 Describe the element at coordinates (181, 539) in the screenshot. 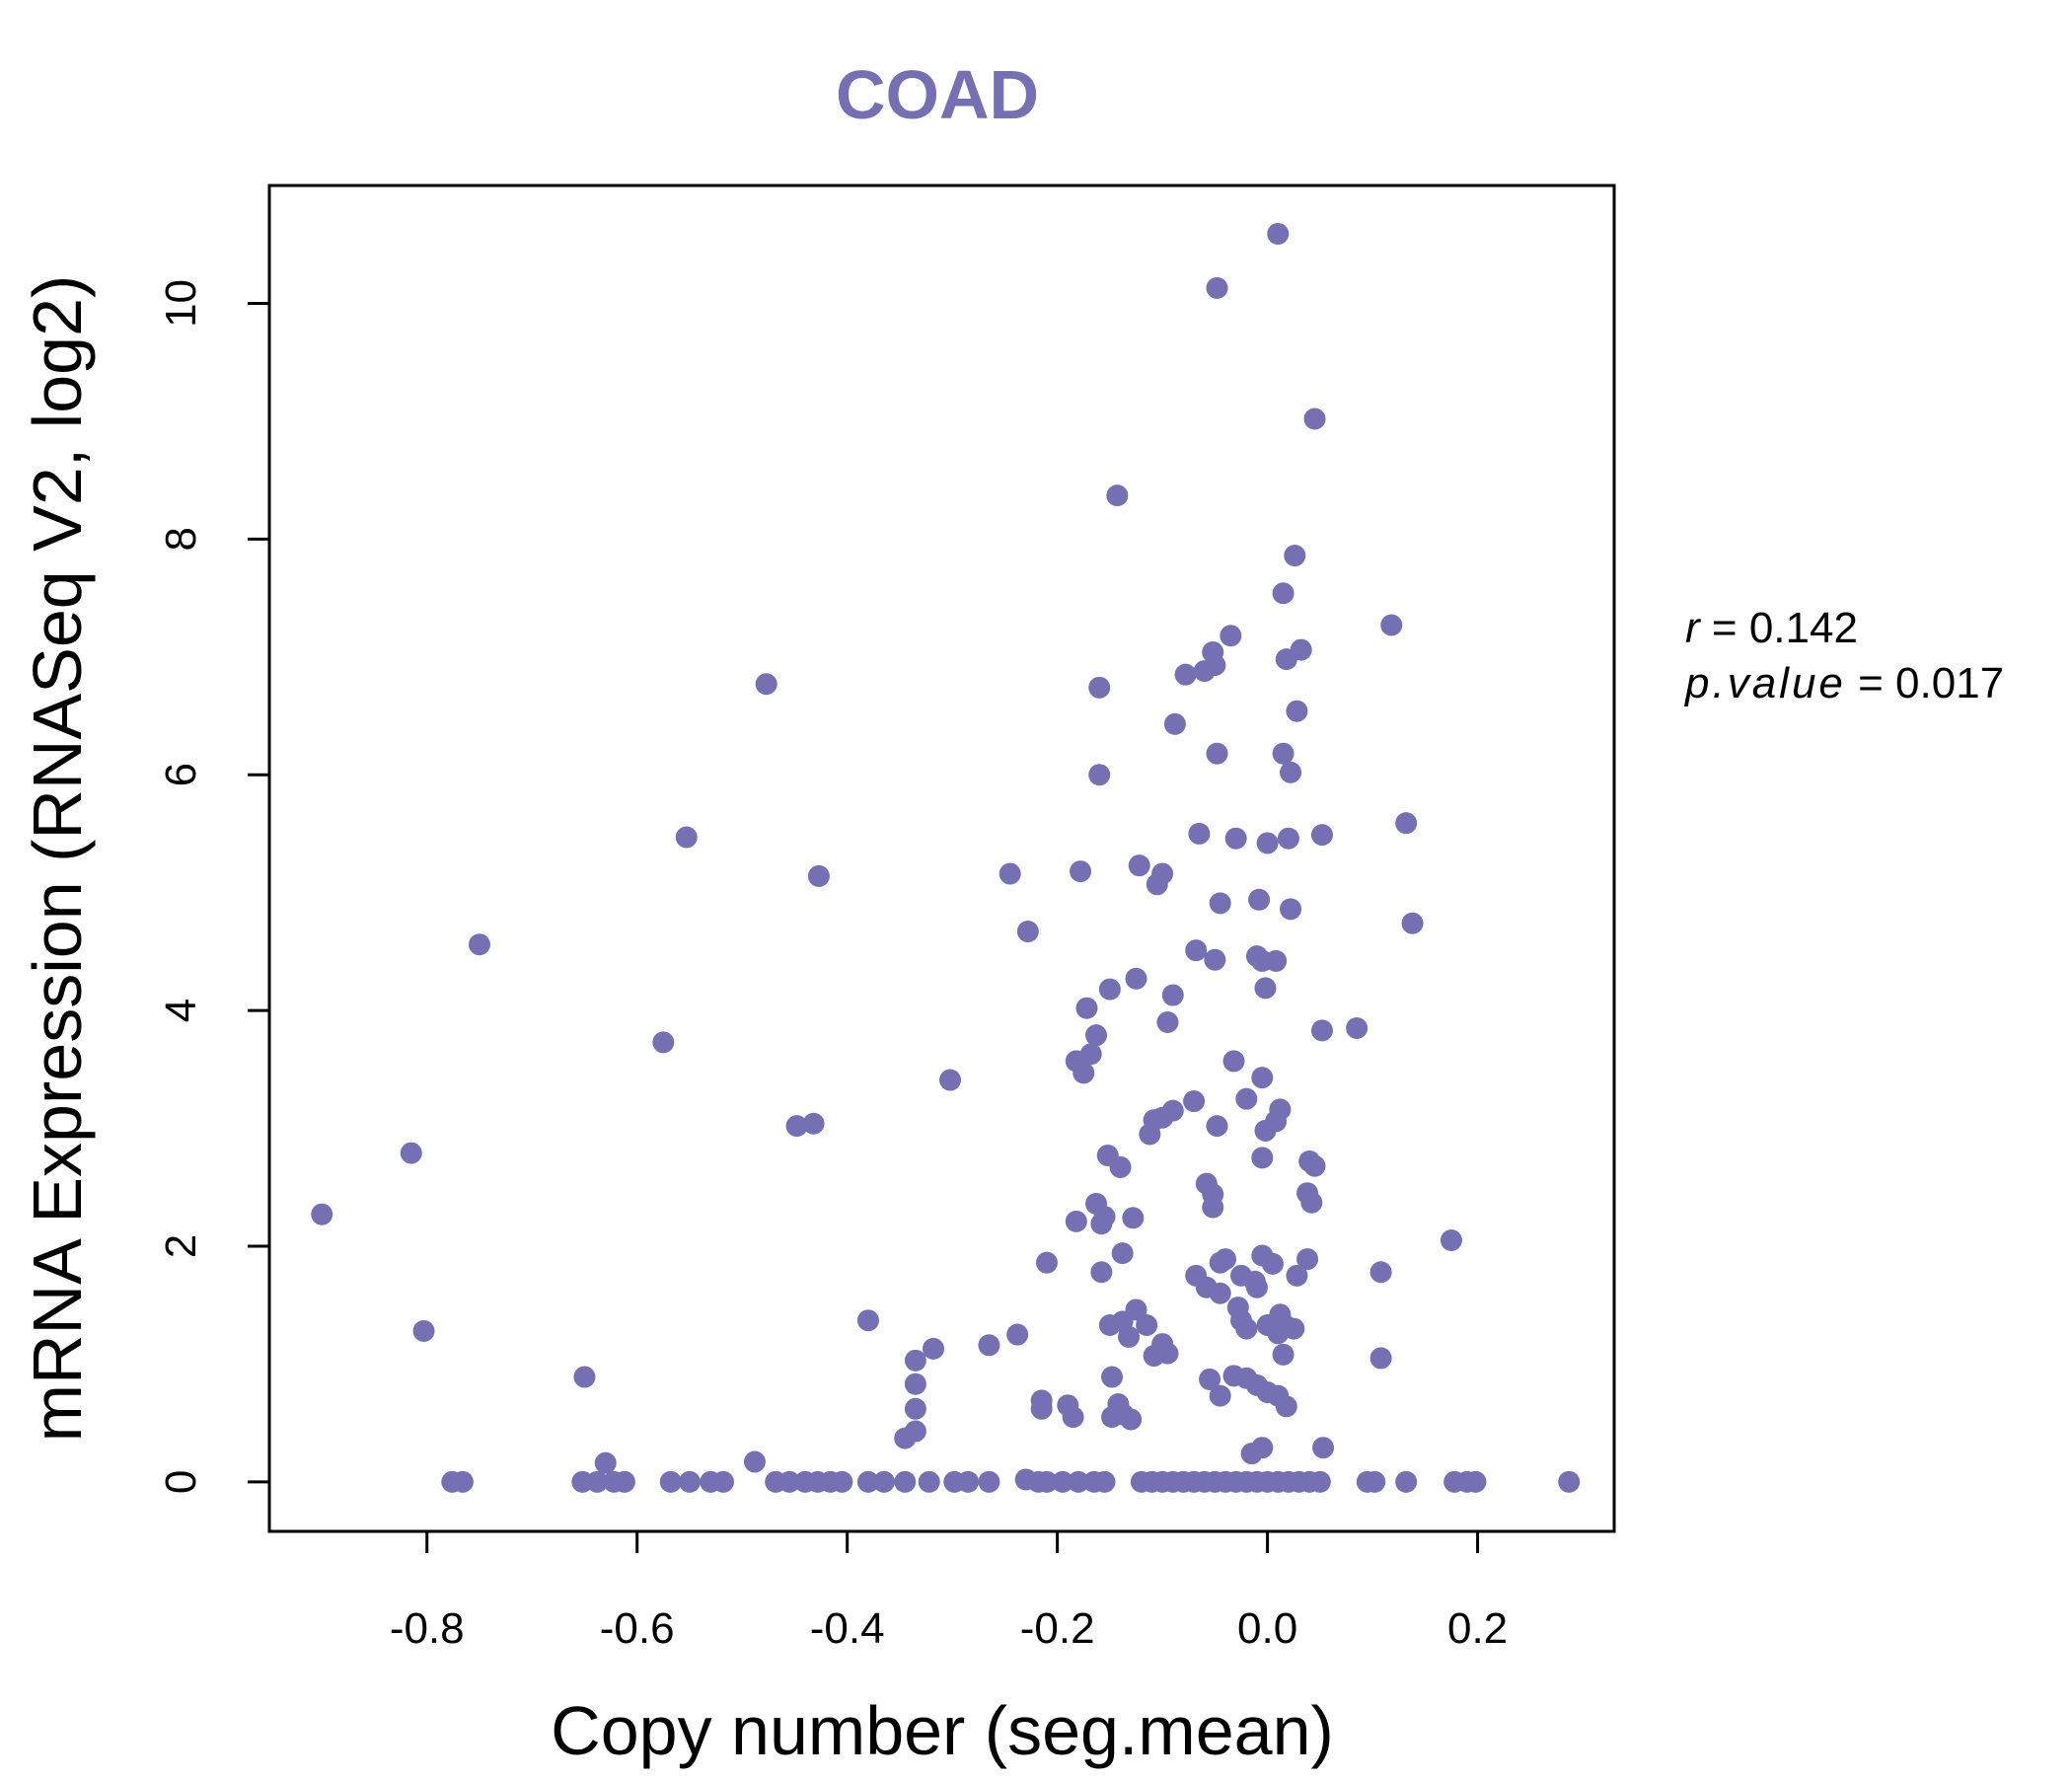

I see `y-tick-label: 8` at that location.